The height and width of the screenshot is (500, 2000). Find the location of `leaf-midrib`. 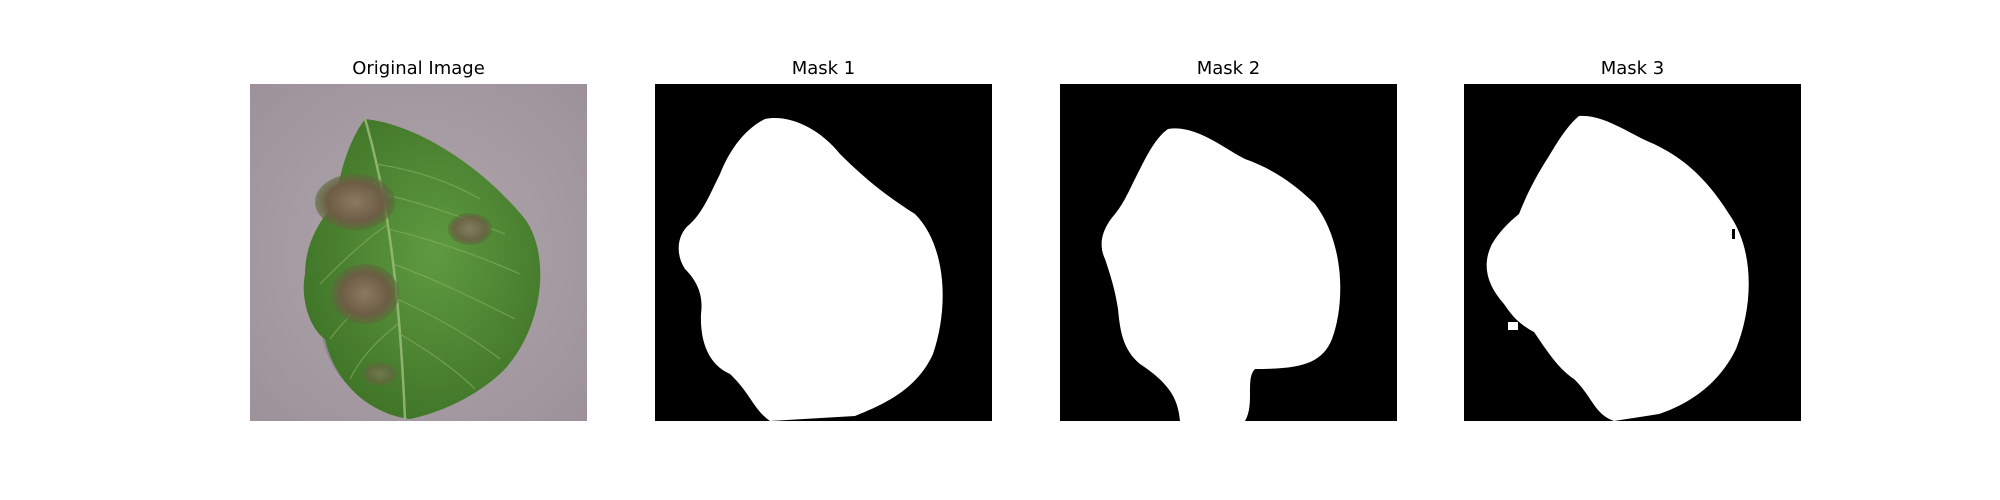

leaf-midrib is located at coordinates (385, 269).